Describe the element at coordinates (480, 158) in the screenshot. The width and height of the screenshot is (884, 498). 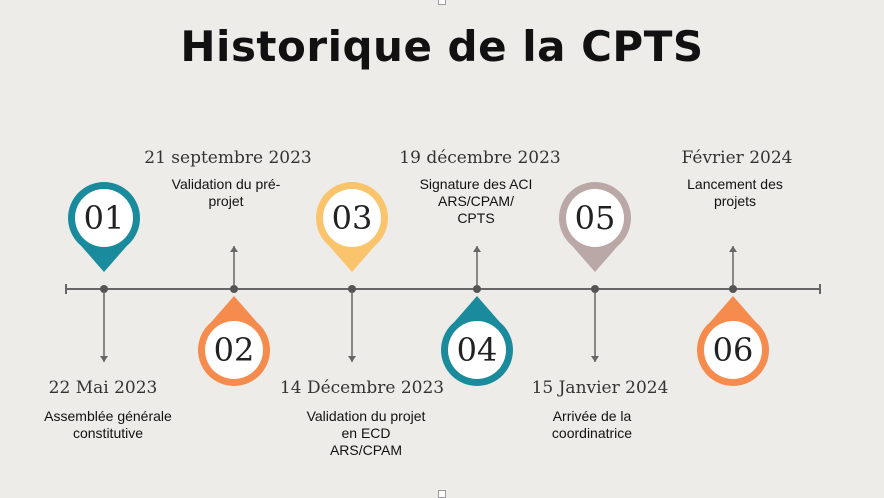
I see `milestone-date-04: 19 décembre 2023` at that location.